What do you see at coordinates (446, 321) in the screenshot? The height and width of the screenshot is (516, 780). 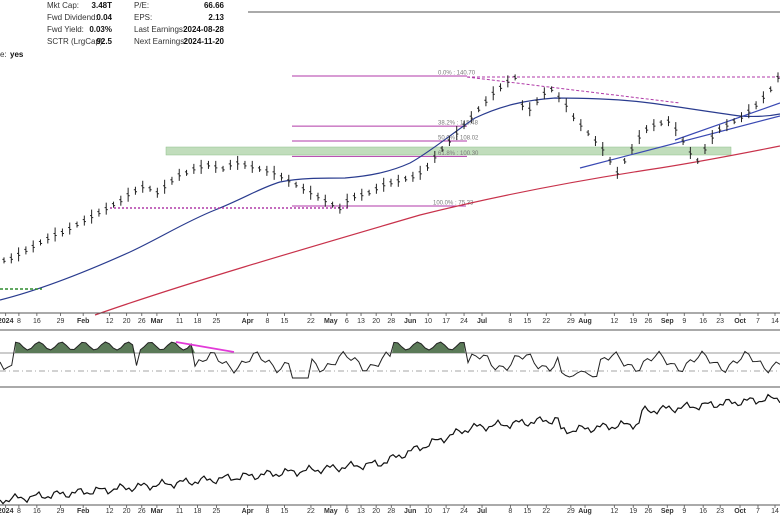 I see `x-tick-label: 17` at bounding box center [446, 321].